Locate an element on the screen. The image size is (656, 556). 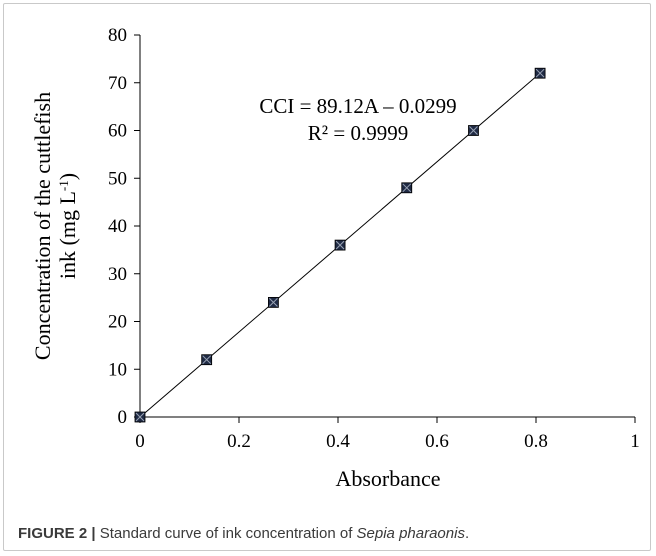
caption-text: Standard curve of ink concentration of is located at coordinates (226, 533).